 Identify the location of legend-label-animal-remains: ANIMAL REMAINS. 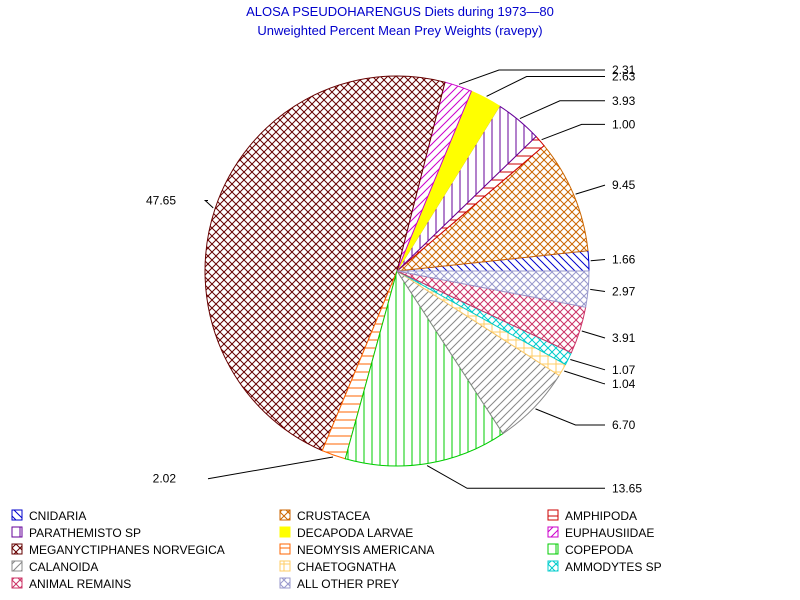
(80, 584).